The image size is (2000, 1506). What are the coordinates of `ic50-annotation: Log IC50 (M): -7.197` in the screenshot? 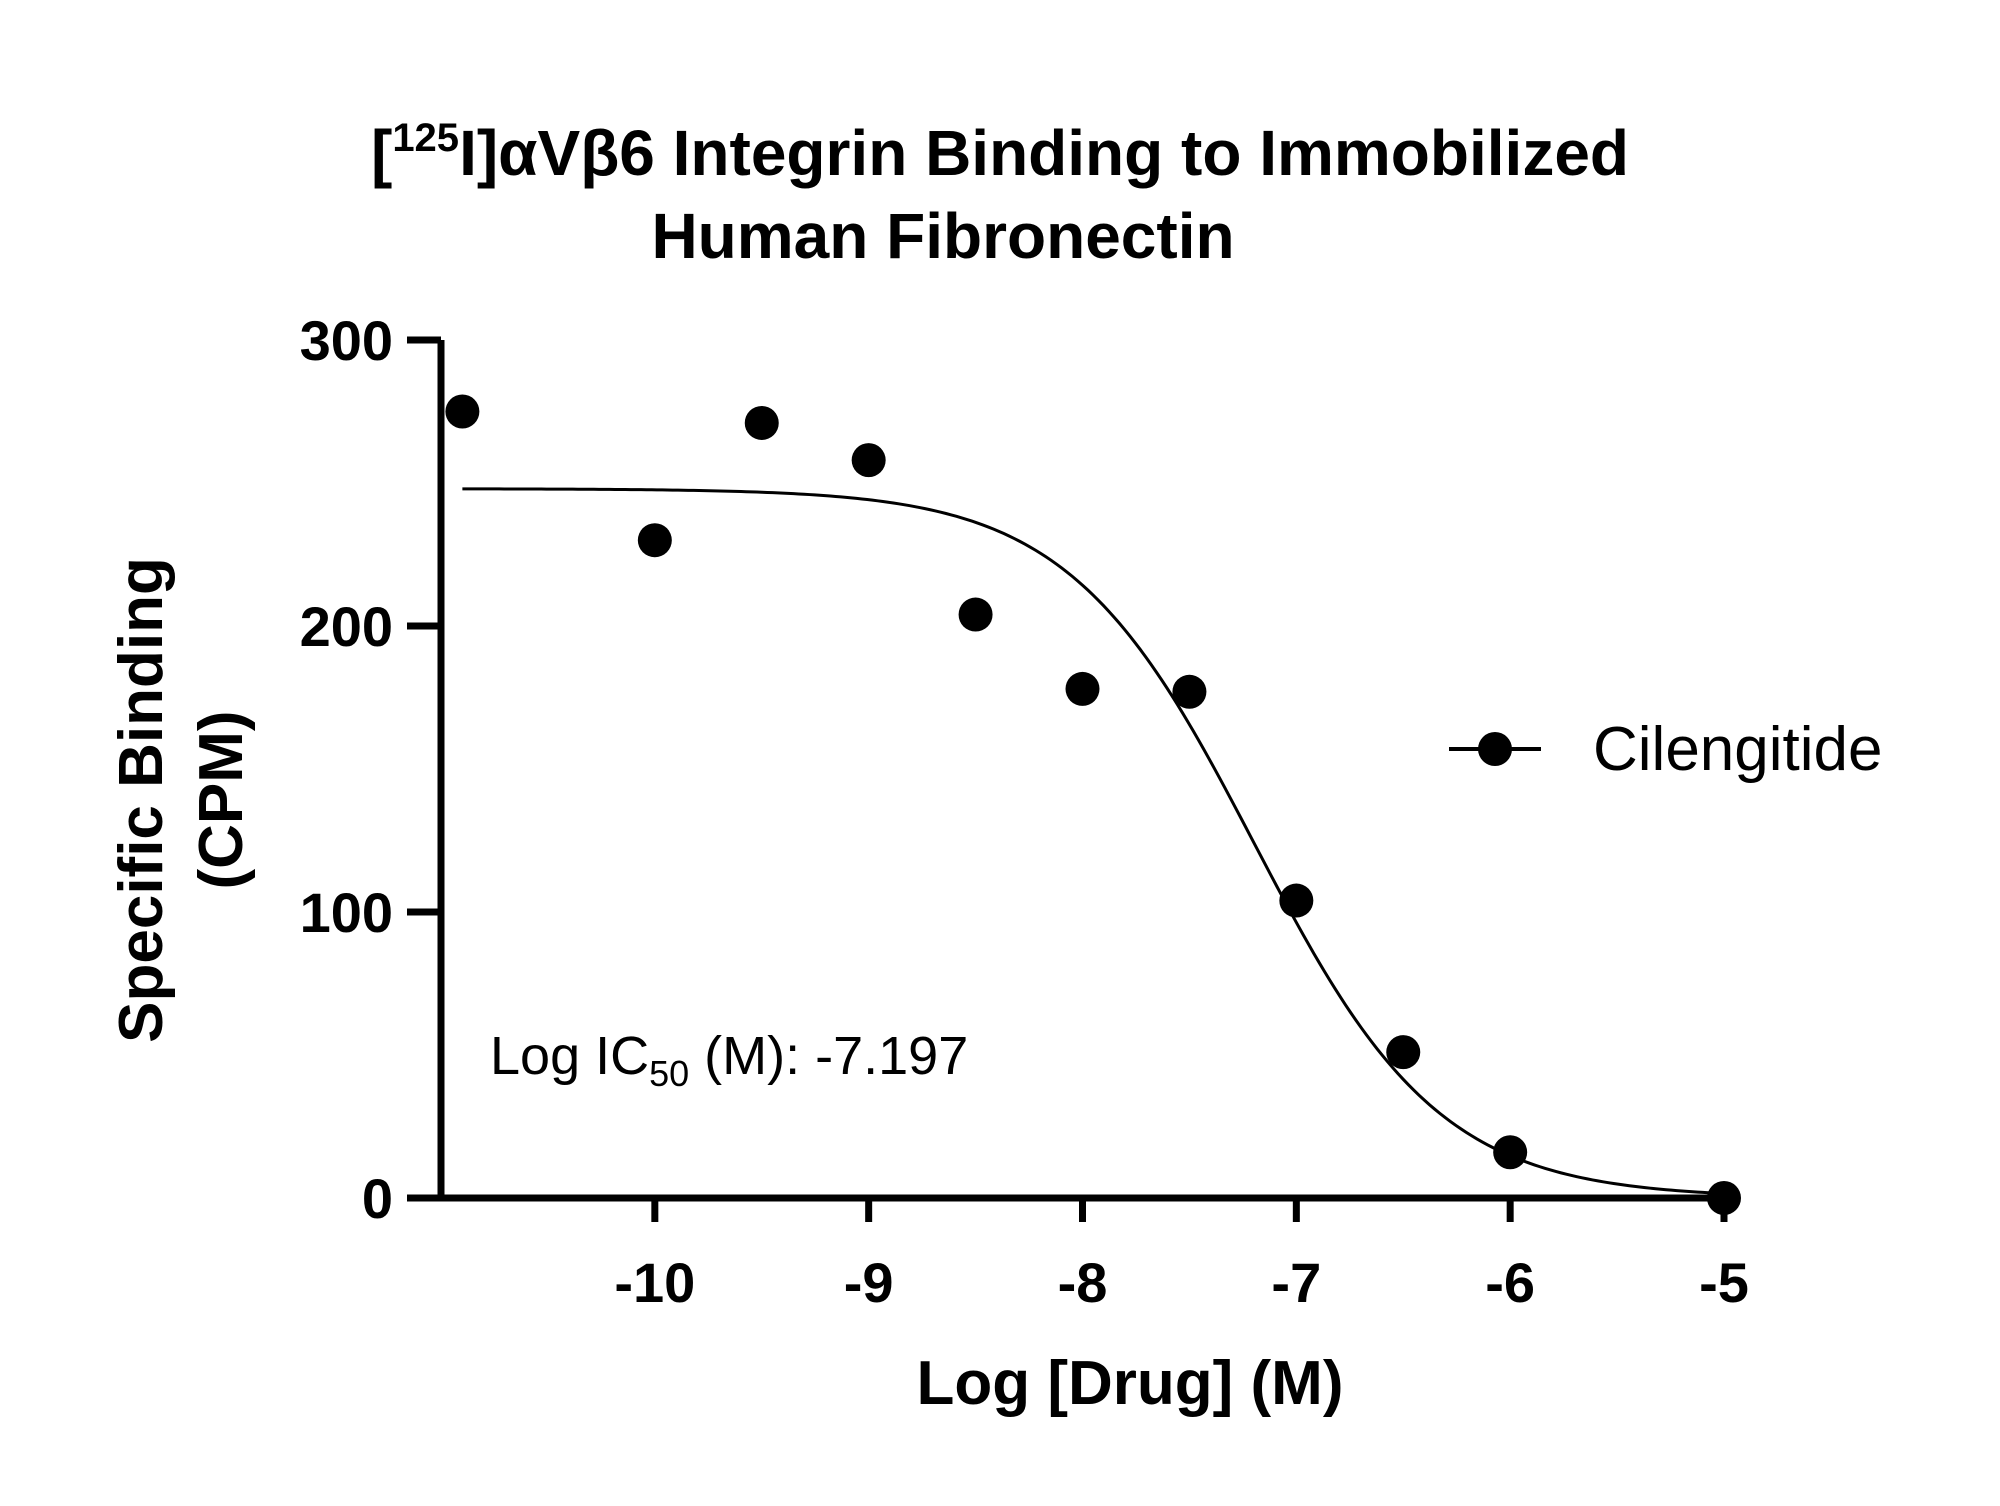 It's located at (729, 1060).